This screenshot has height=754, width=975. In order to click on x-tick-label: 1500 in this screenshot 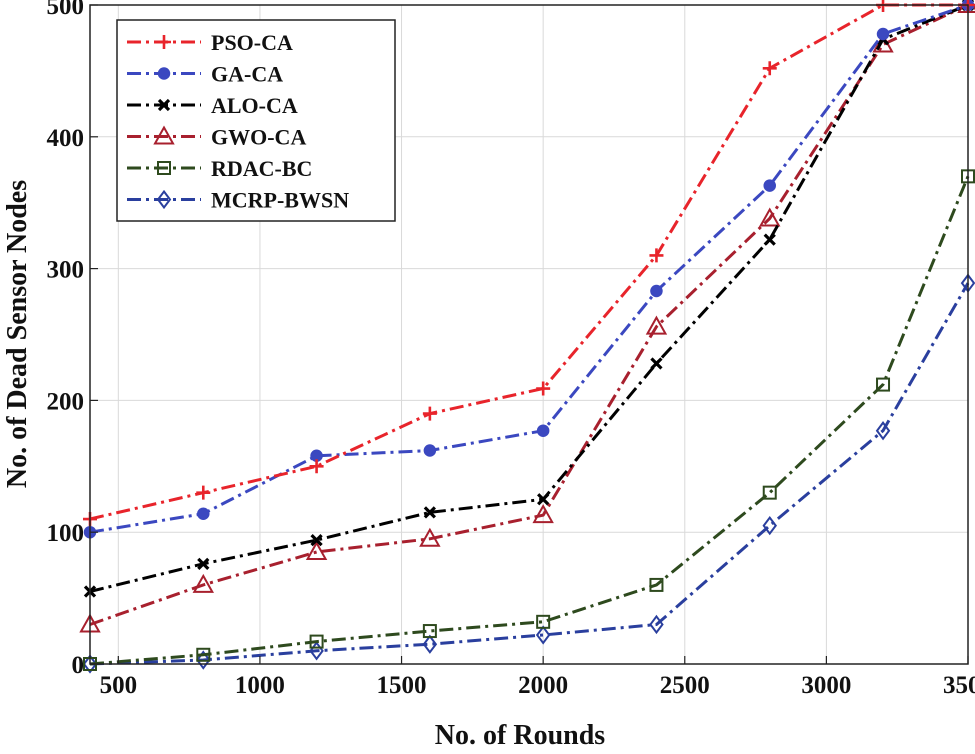, I will do `click(402, 685)`.